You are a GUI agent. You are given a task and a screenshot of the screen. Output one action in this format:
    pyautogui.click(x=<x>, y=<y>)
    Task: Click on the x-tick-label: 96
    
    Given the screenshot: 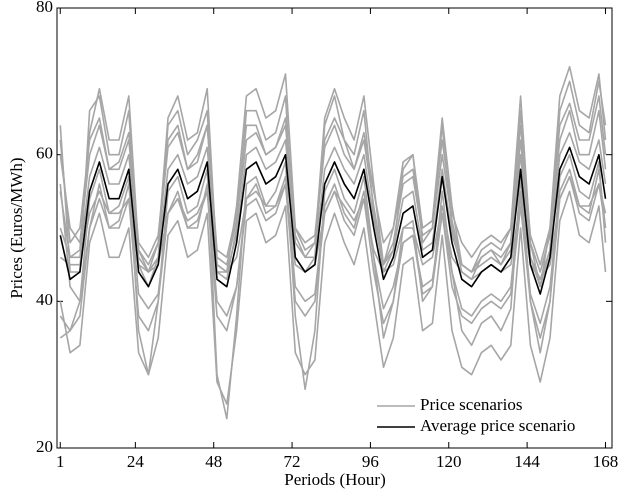 What is the action you would take?
    pyautogui.click(x=370, y=461)
    